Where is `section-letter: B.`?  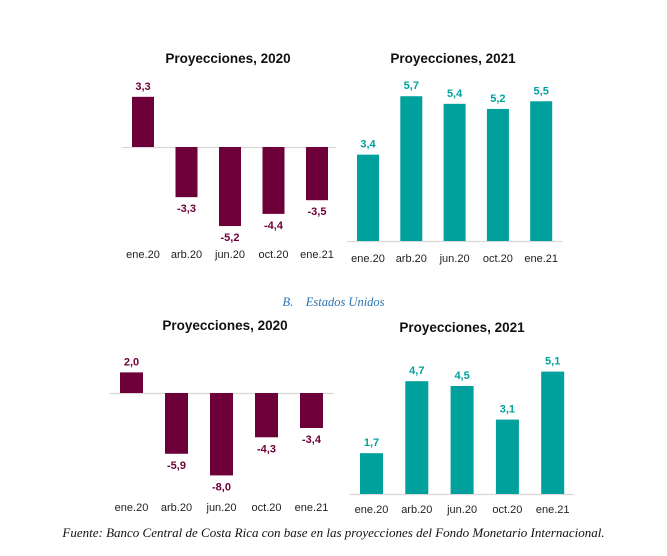 section-letter: B. is located at coordinates (288, 302).